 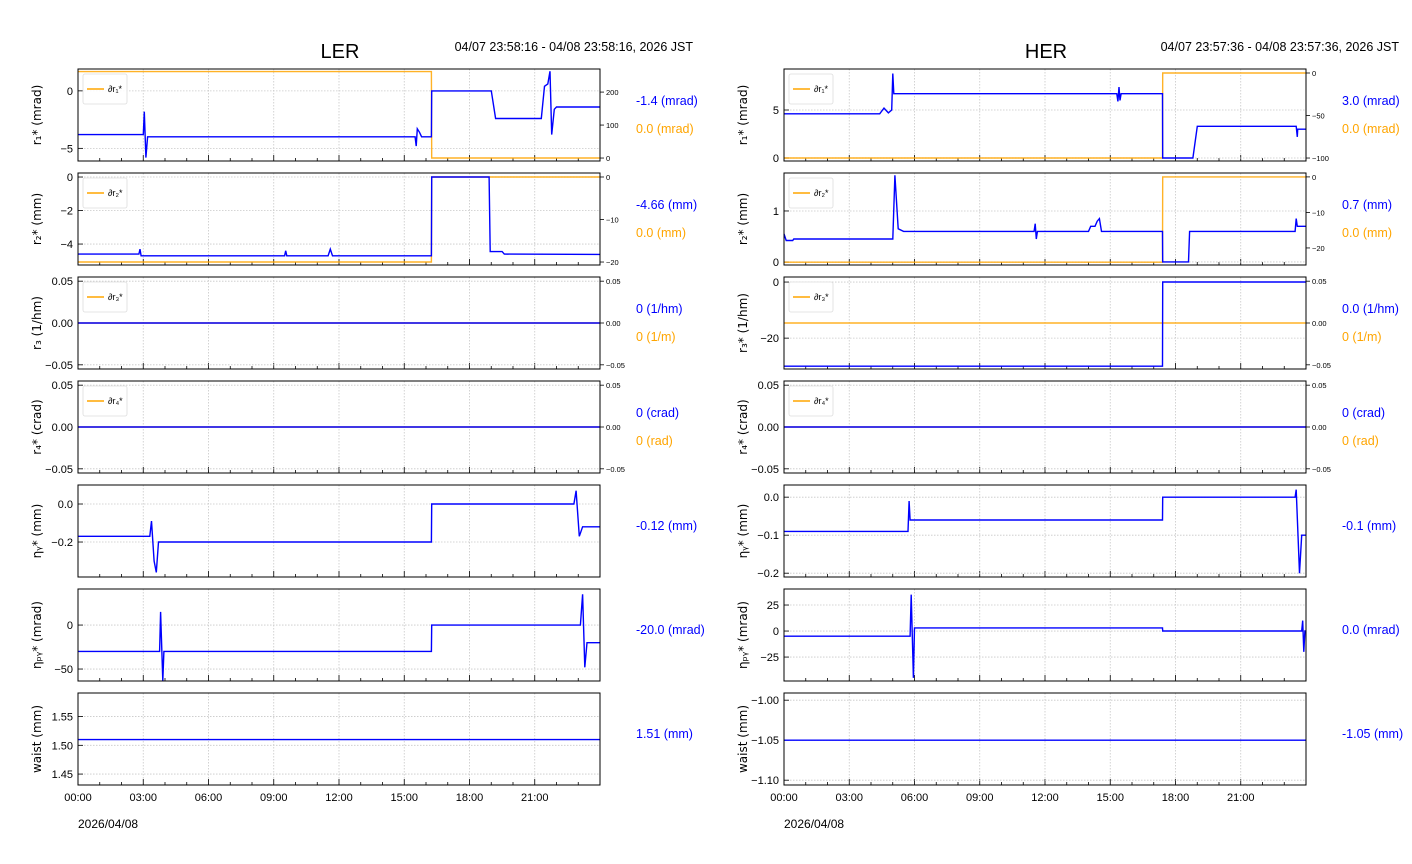 I want to click on current-value: -20.0 (mrad), so click(x=670, y=630).